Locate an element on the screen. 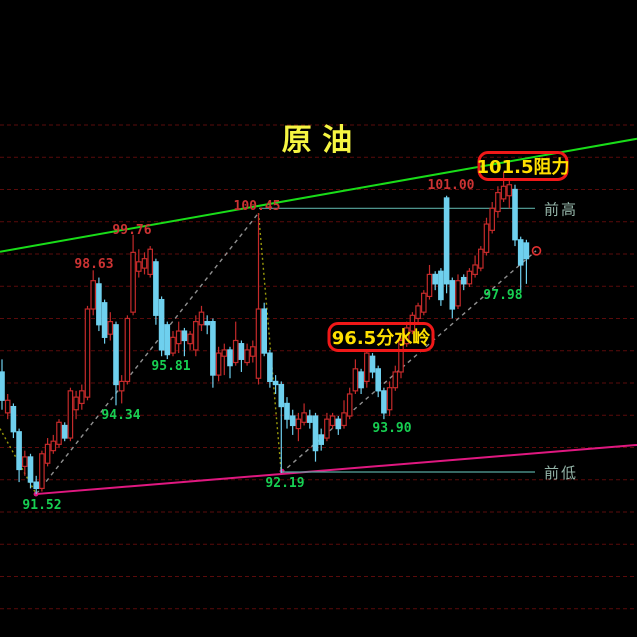  annotation-text: 101.5阻力 is located at coordinates (523, 167).